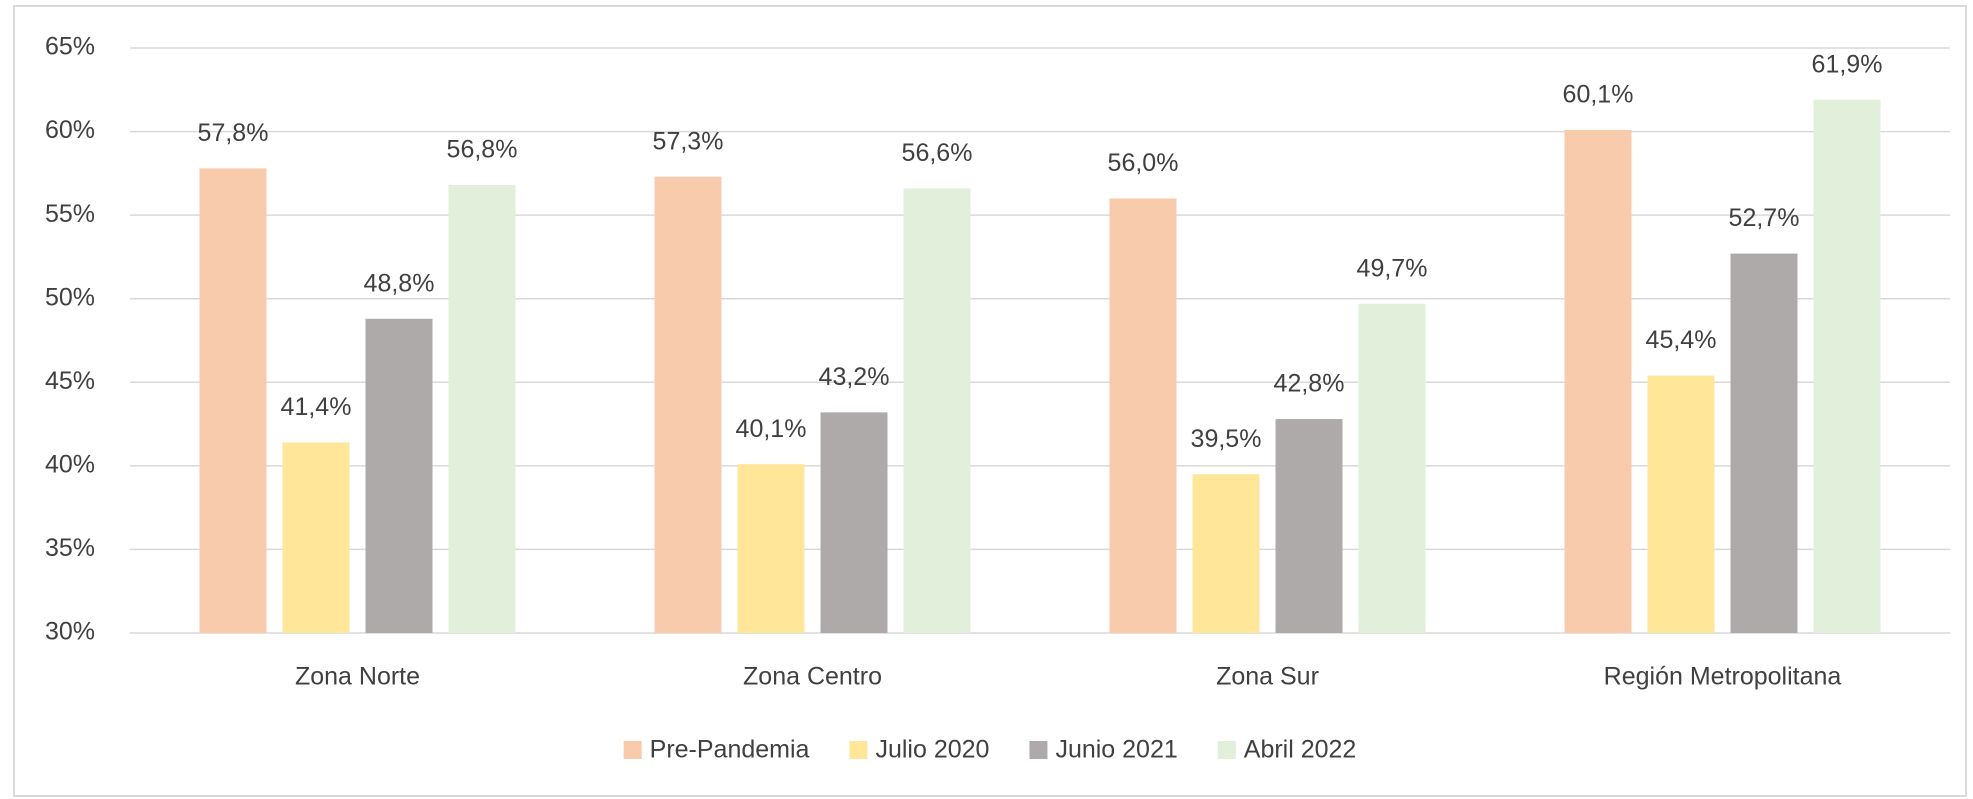  I want to click on value-label: 61,9%, so click(1847, 64).